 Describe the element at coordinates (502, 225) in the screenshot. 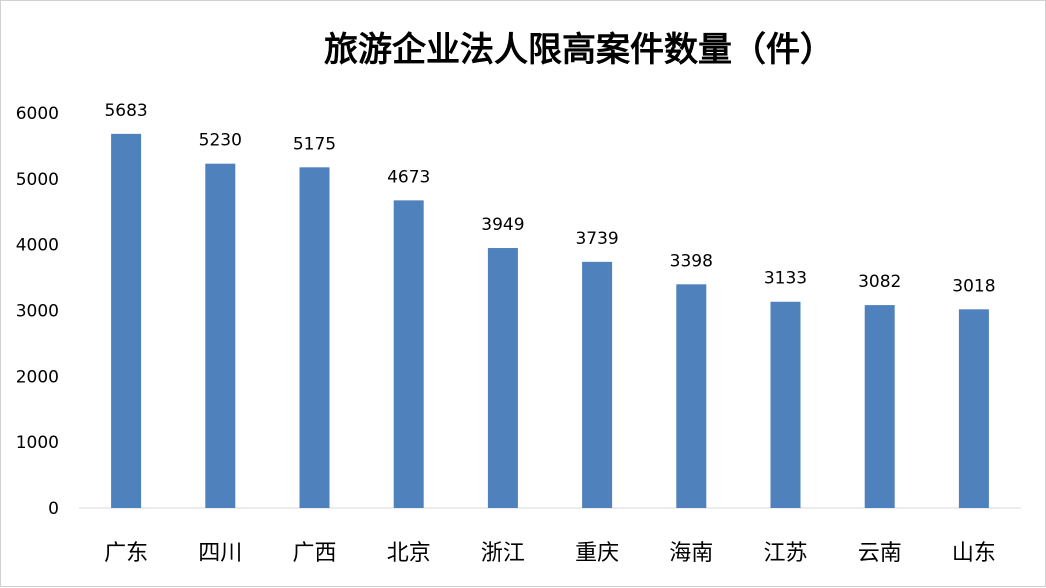

I see `data-label: 3949` at that location.